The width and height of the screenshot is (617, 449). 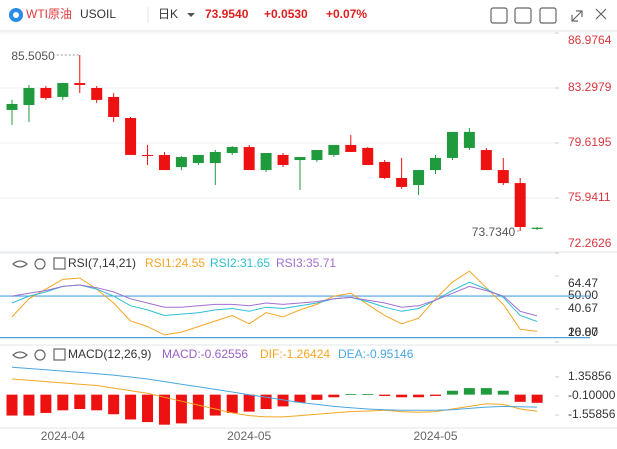 I want to click on legend-entry: DIF:-1.26424, so click(x=295, y=354).